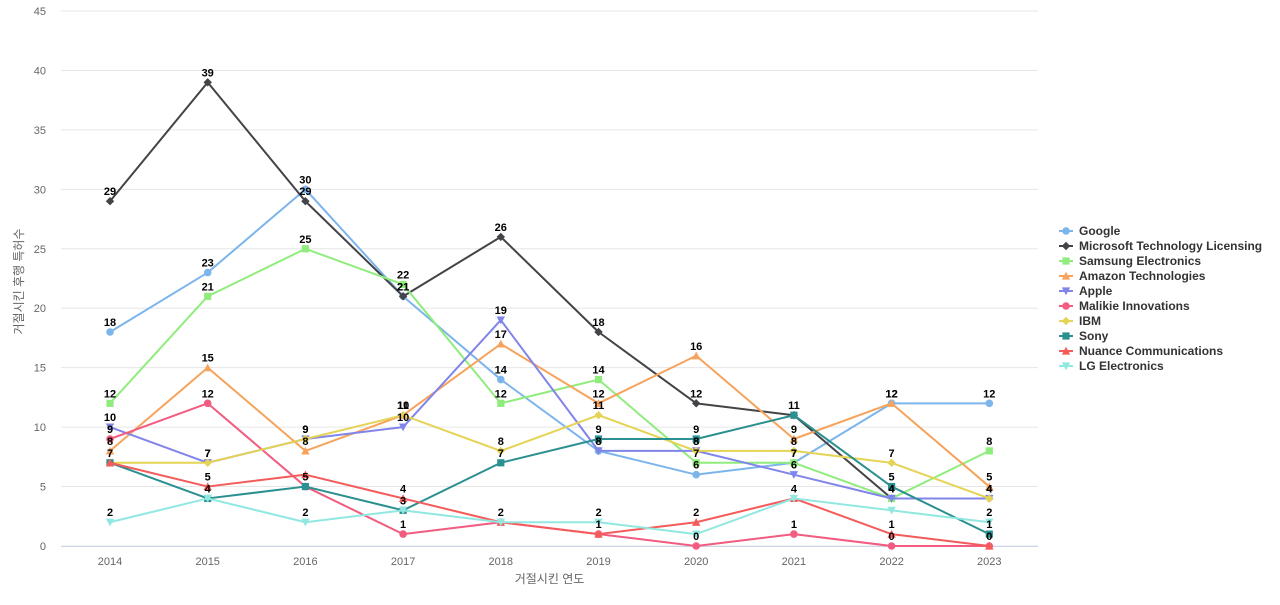 The image size is (1280, 605). What do you see at coordinates (403, 501) in the screenshot?
I see `data-label: 3` at bounding box center [403, 501].